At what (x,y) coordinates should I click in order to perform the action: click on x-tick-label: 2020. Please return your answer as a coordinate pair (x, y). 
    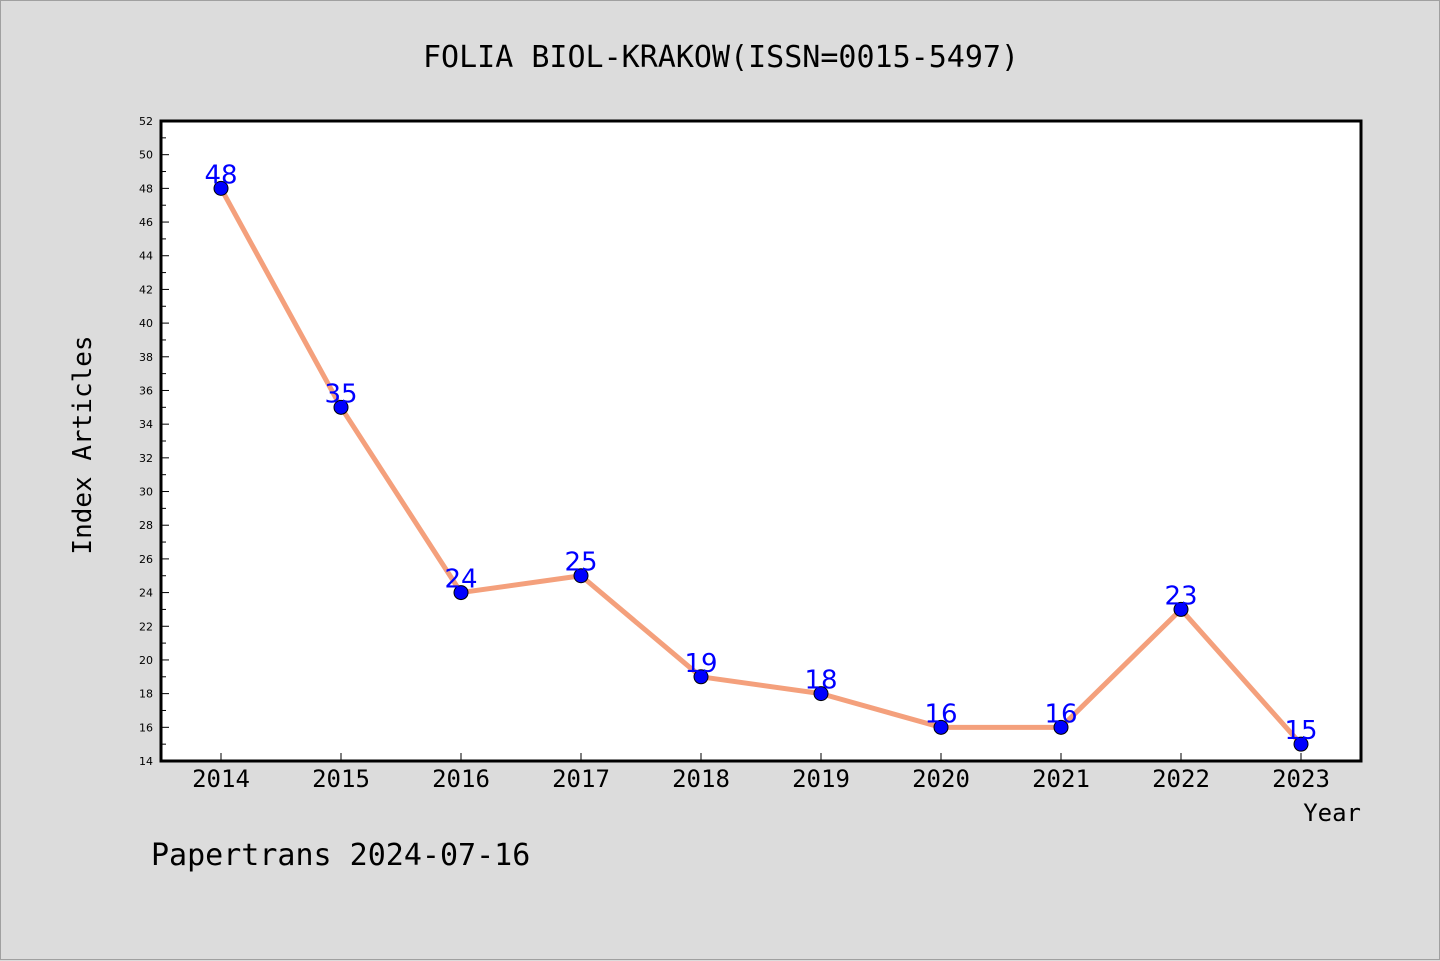
    Looking at the image, I should click on (941, 779).